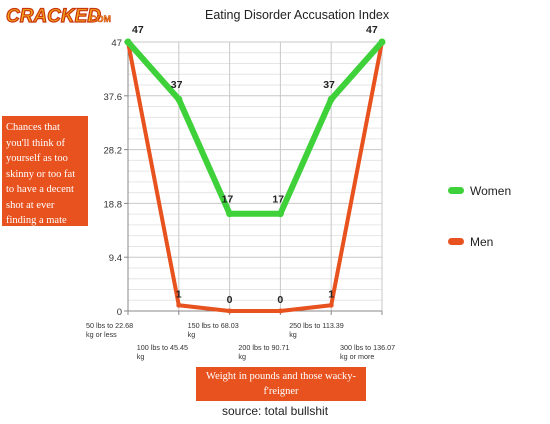 Image resolution: width=550 pixels, height=424 pixels. I want to click on legend-swatch-men, so click(456, 241).